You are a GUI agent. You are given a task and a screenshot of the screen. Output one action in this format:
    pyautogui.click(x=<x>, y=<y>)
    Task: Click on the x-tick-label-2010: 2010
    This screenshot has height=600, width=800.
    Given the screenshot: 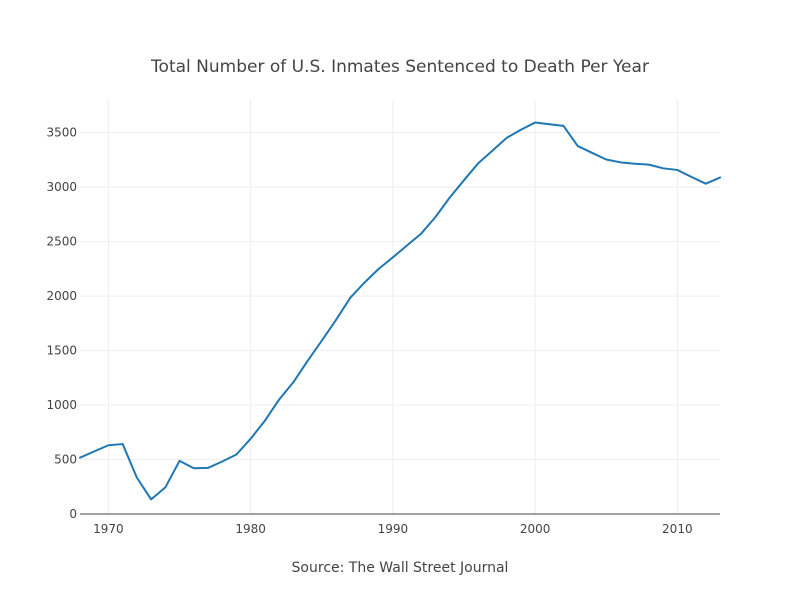 What is the action you would take?
    pyautogui.click(x=677, y=529)
    